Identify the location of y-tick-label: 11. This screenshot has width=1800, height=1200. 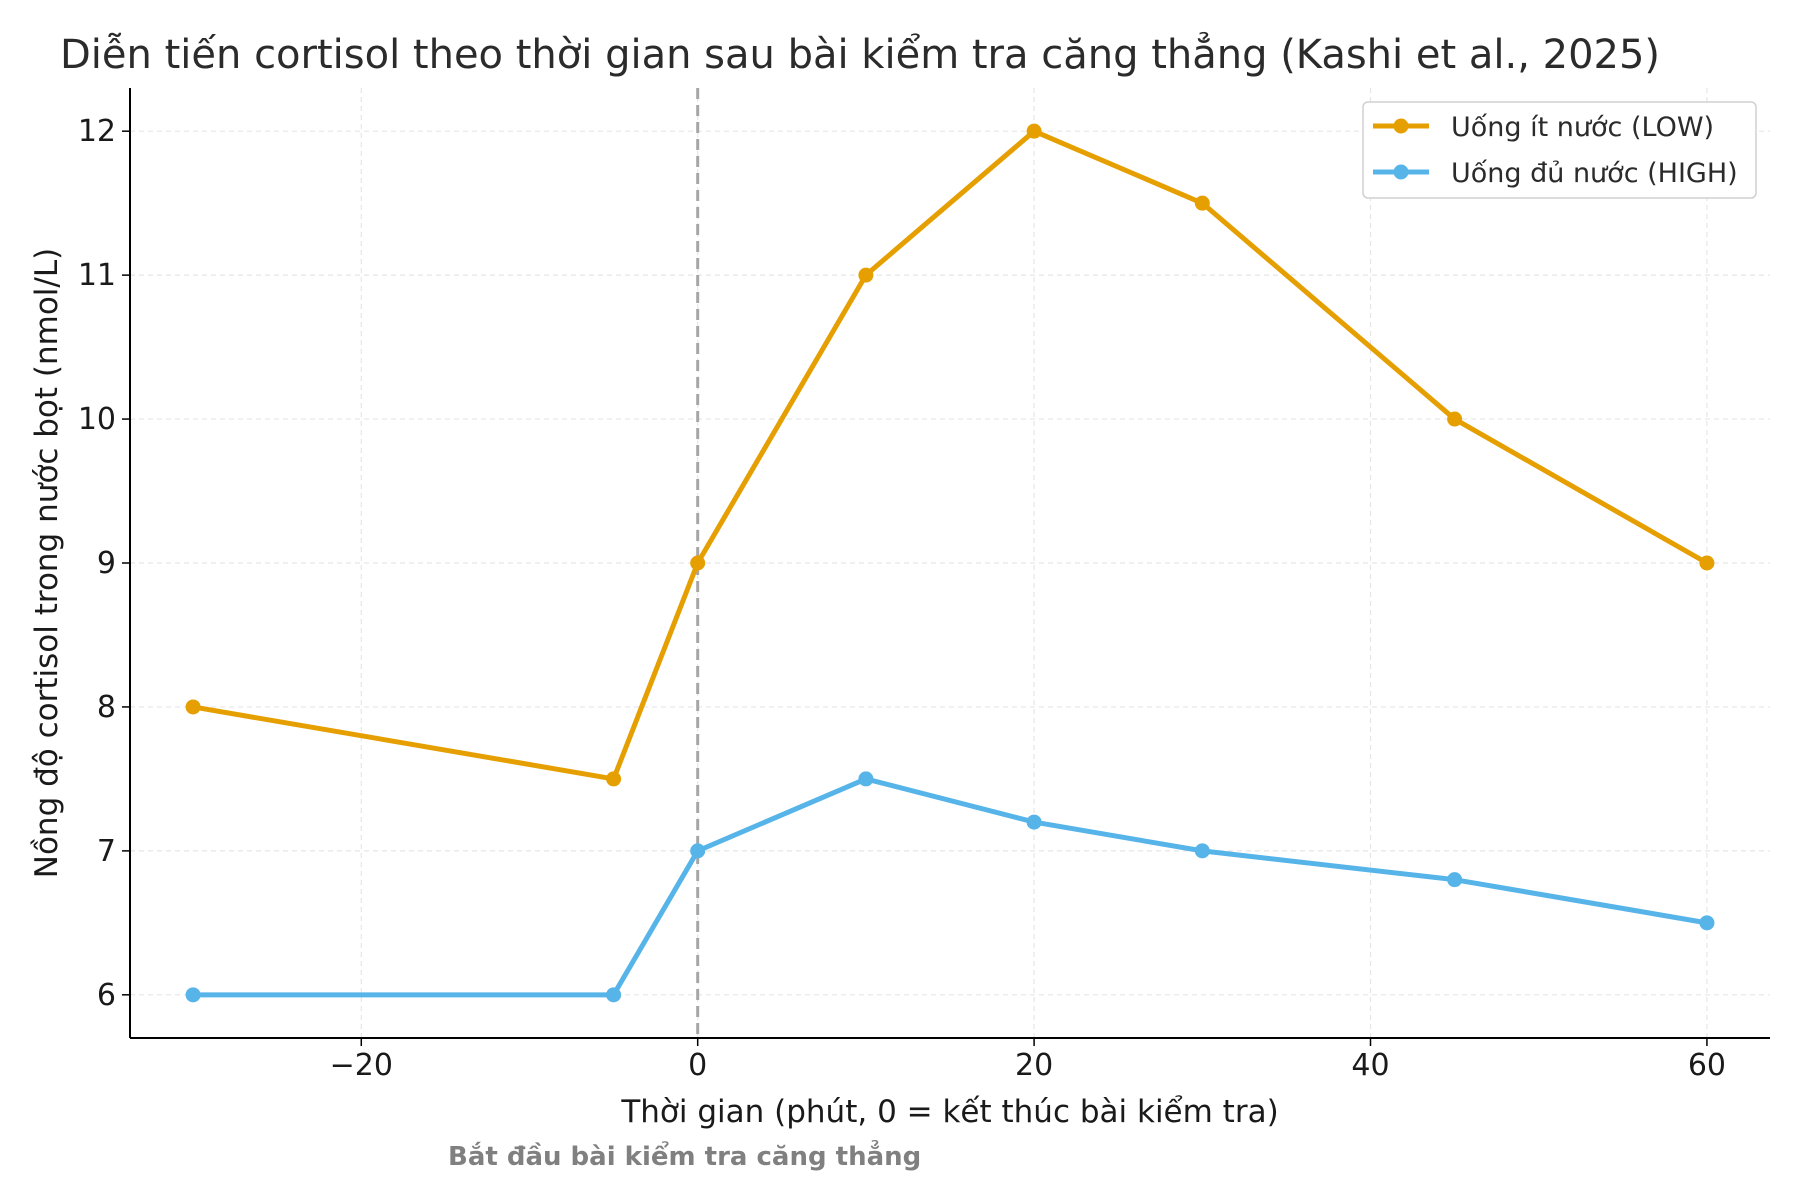
(97, 275).